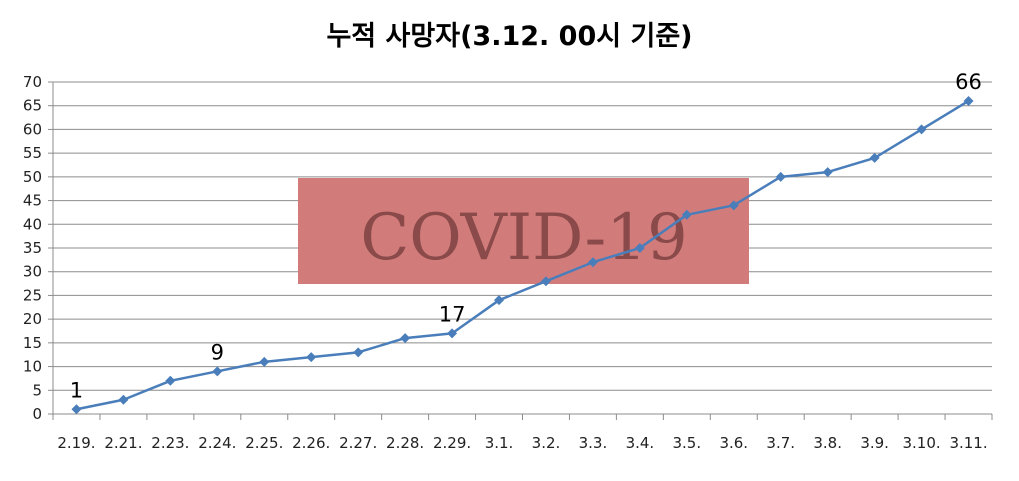 Image resolution: width=1019 pixels, height=481 pixels. I want to click on x-tick-label: 3.6., so click(733, 443).